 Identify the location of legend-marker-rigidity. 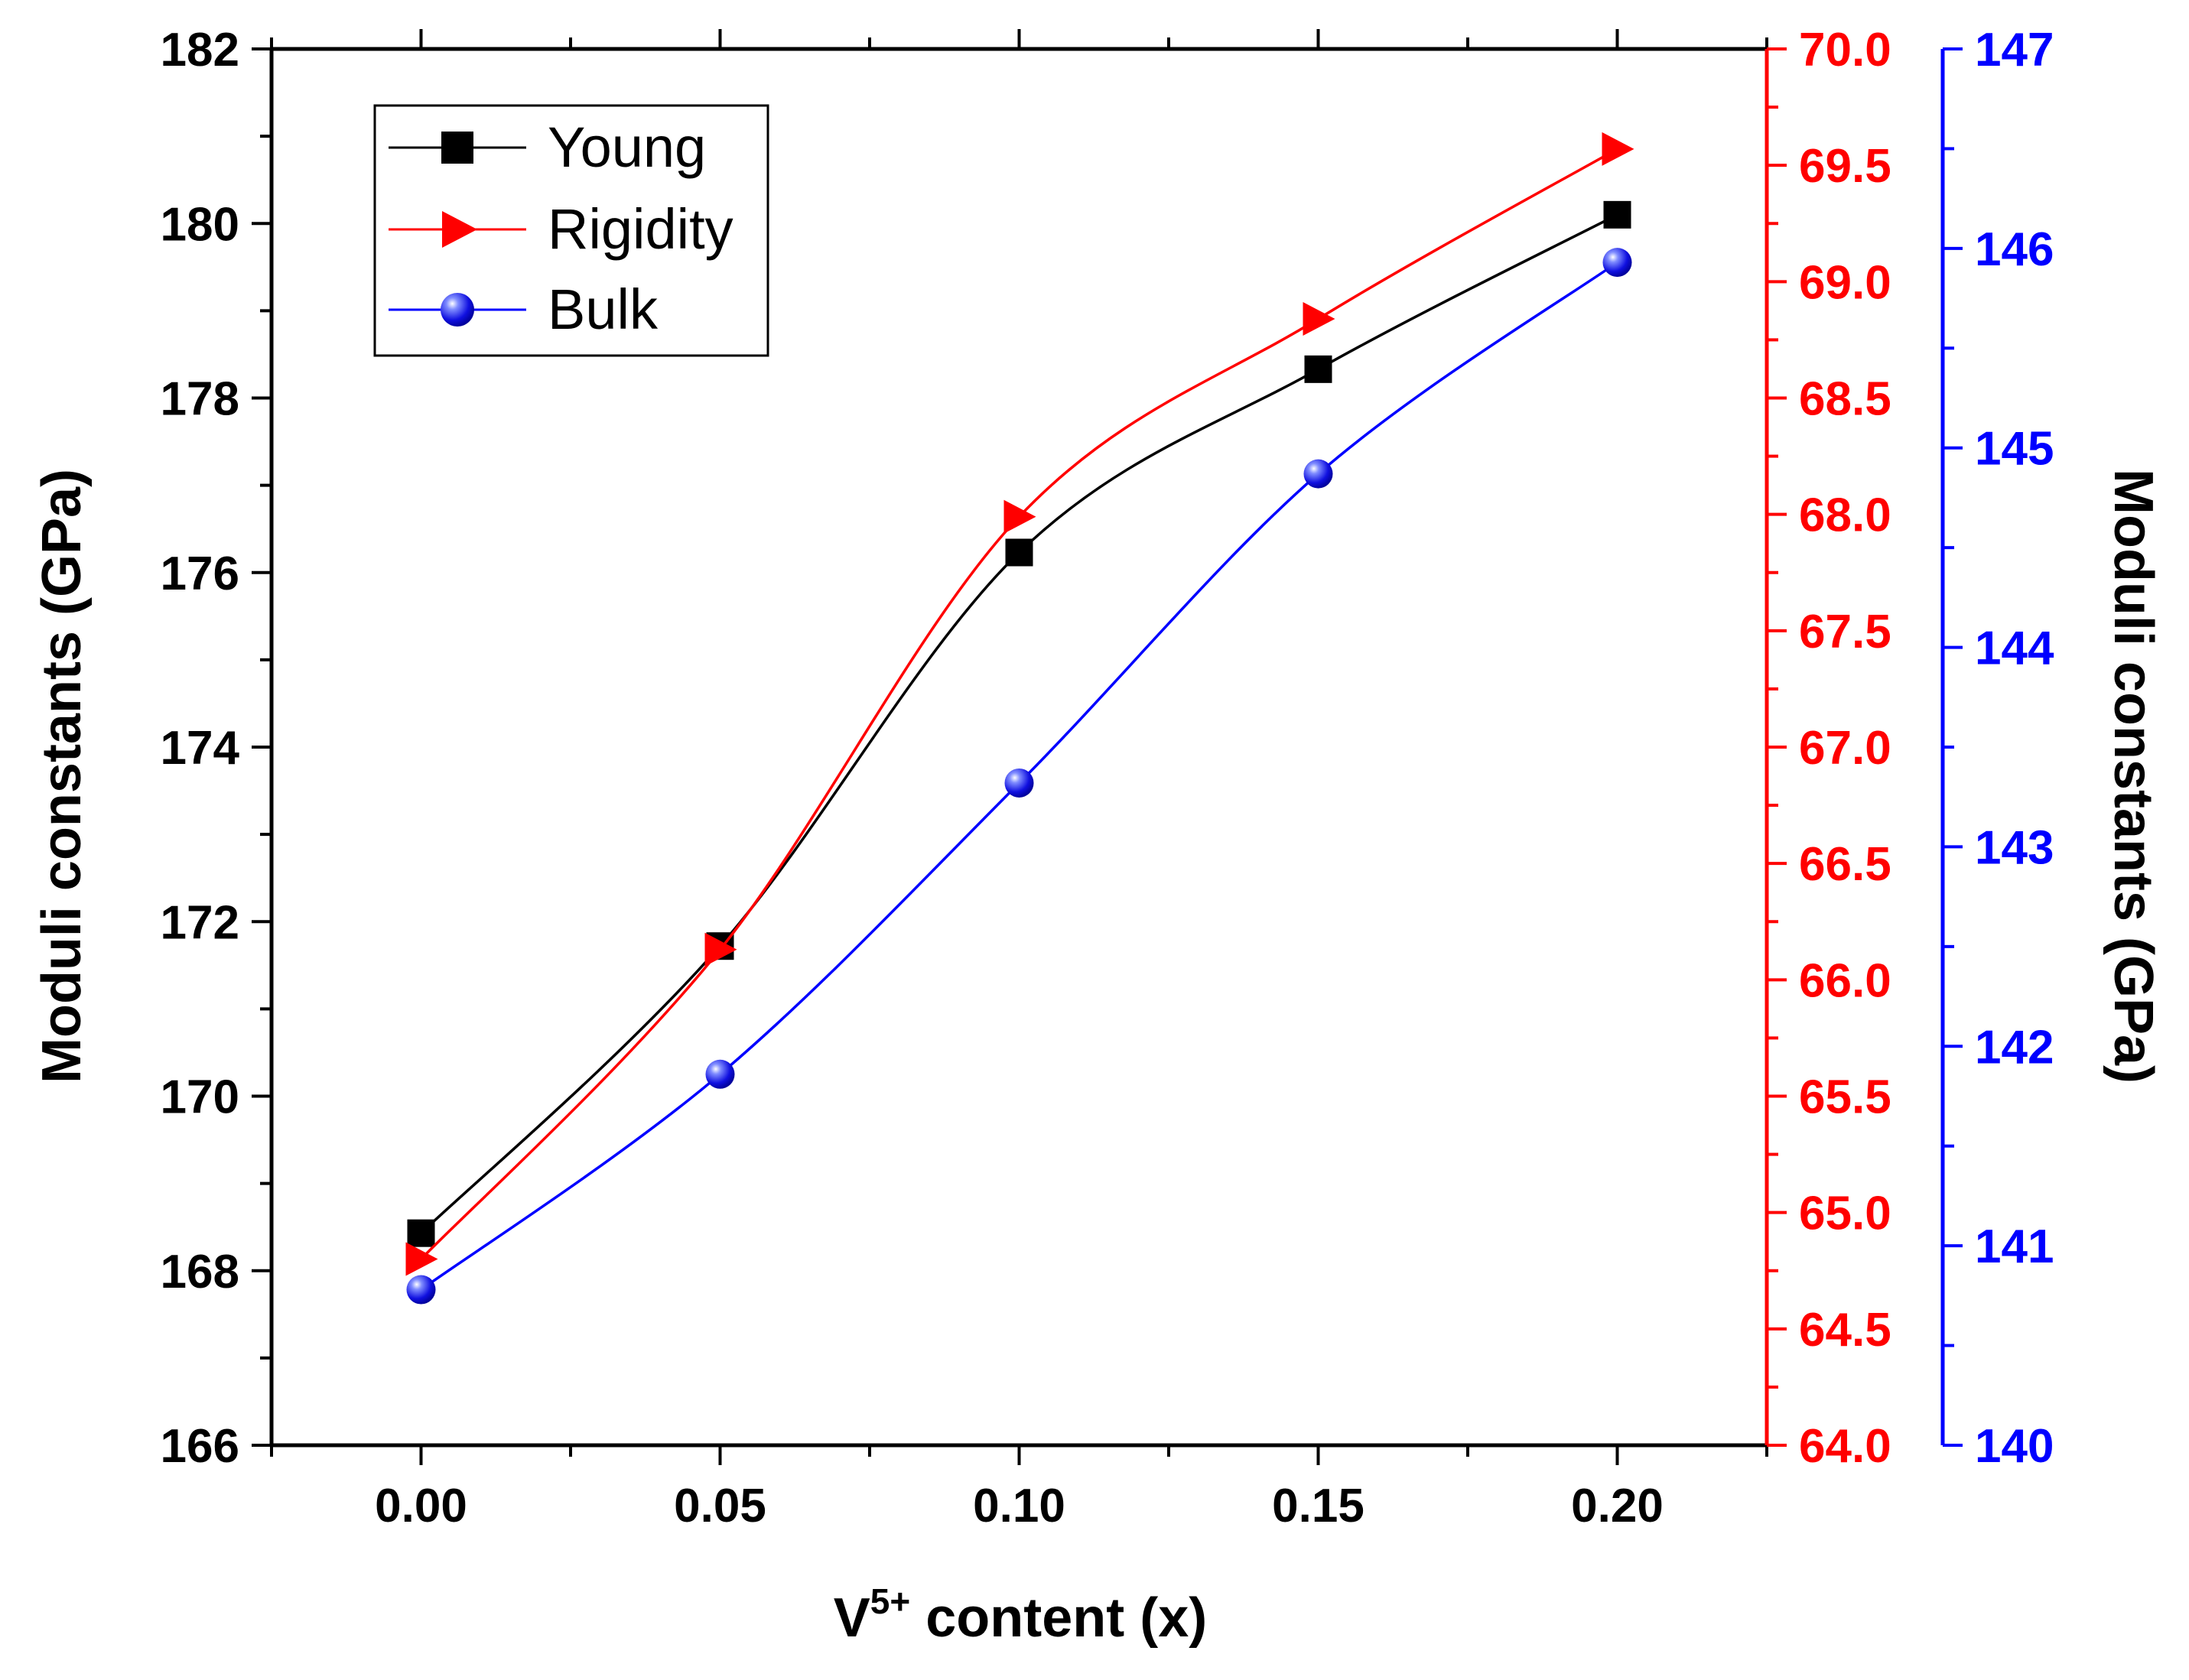
(459, 229).